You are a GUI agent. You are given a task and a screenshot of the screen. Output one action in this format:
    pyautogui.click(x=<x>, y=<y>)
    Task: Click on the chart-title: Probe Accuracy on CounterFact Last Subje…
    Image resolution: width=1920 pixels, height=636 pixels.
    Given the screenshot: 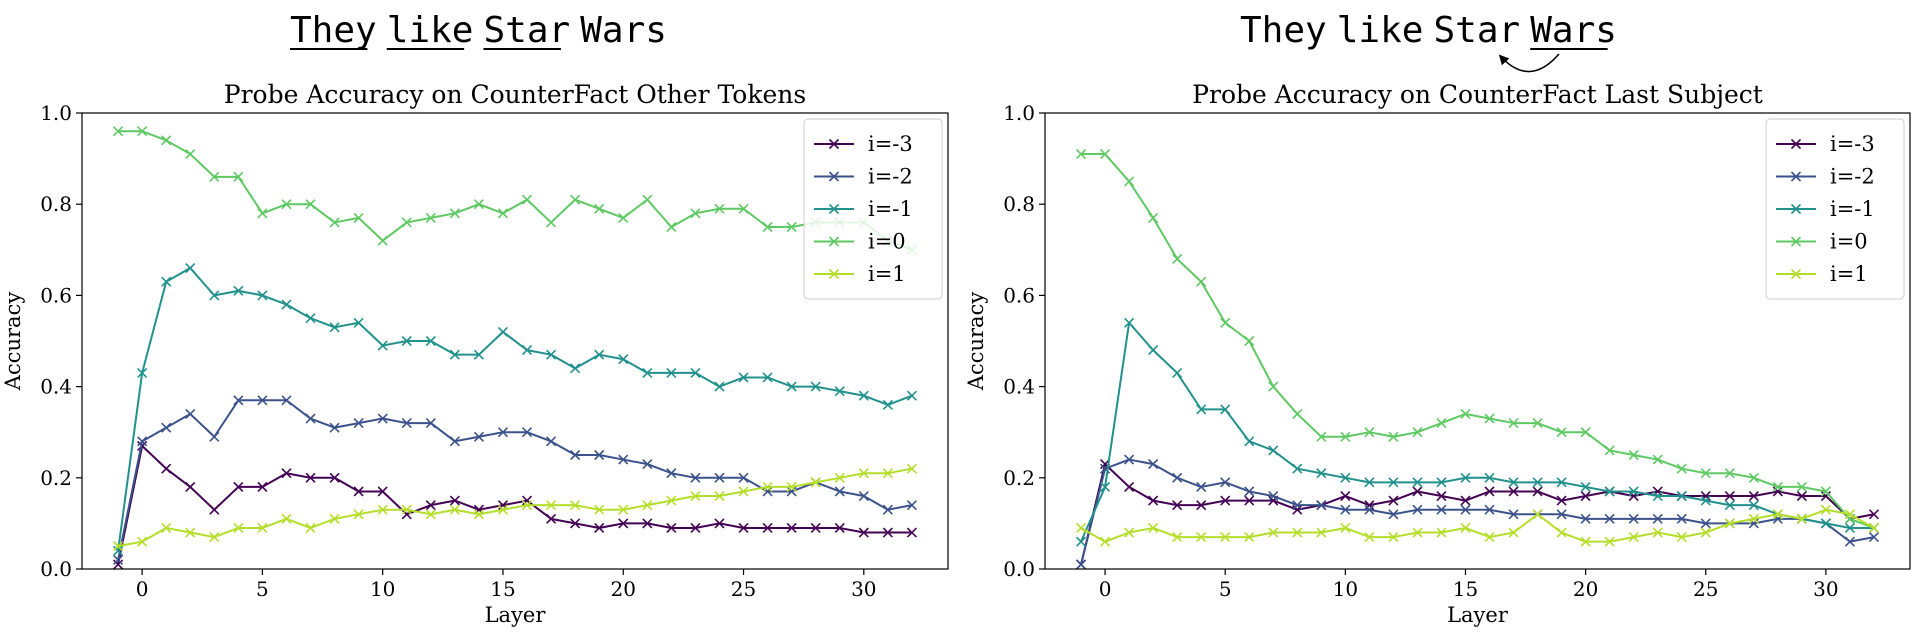 What is the action you would take?
    pyautogui.click(x=1477, y=94)
    